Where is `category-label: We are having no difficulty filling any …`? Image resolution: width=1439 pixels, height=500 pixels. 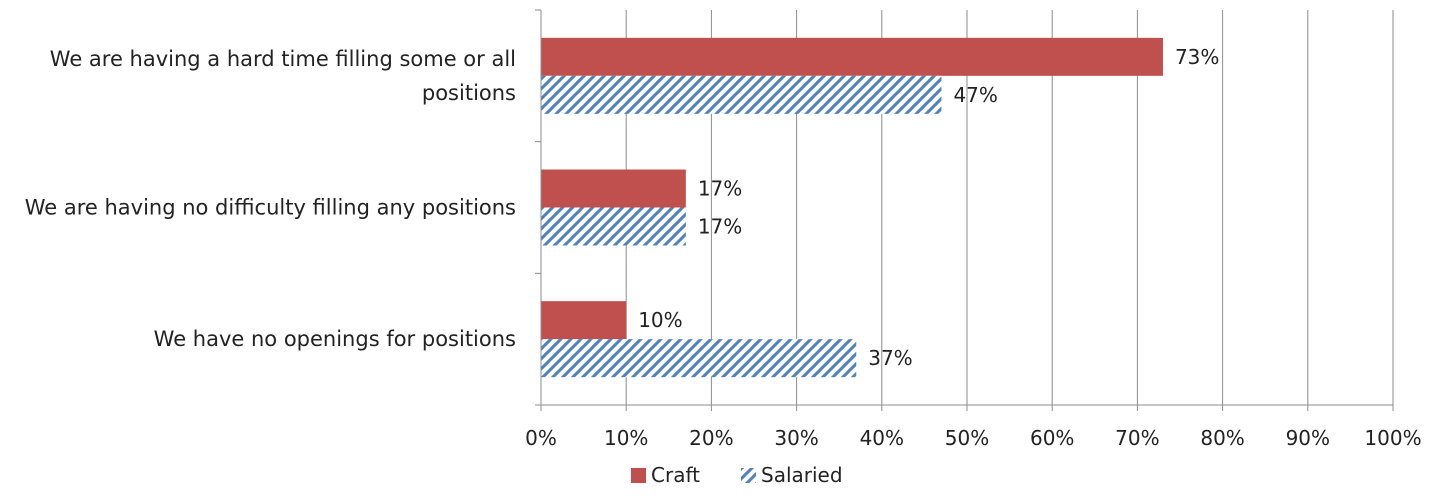
category-label: We are having no difficulty filling any … is located at coordinates (270, 208).